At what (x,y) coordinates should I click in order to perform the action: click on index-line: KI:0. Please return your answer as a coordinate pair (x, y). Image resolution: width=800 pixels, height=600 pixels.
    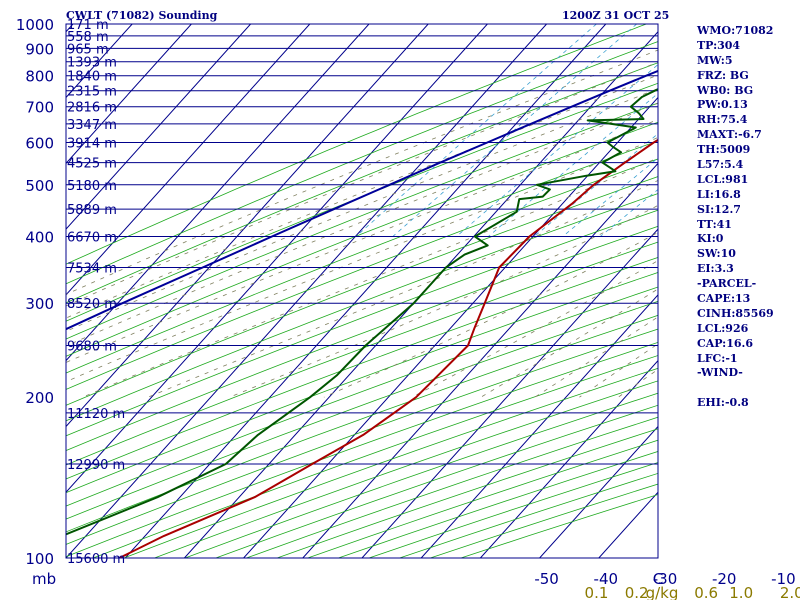
    Looking at the image, I should click on (710, 239).